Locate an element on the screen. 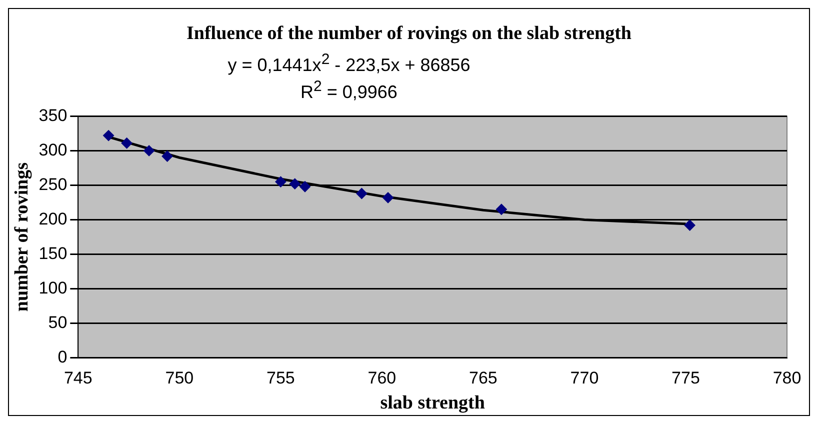 Image resolution: width=817 pixels, height=437 pixels. y-tick-label: 200 is located at coordinates (53, 218).